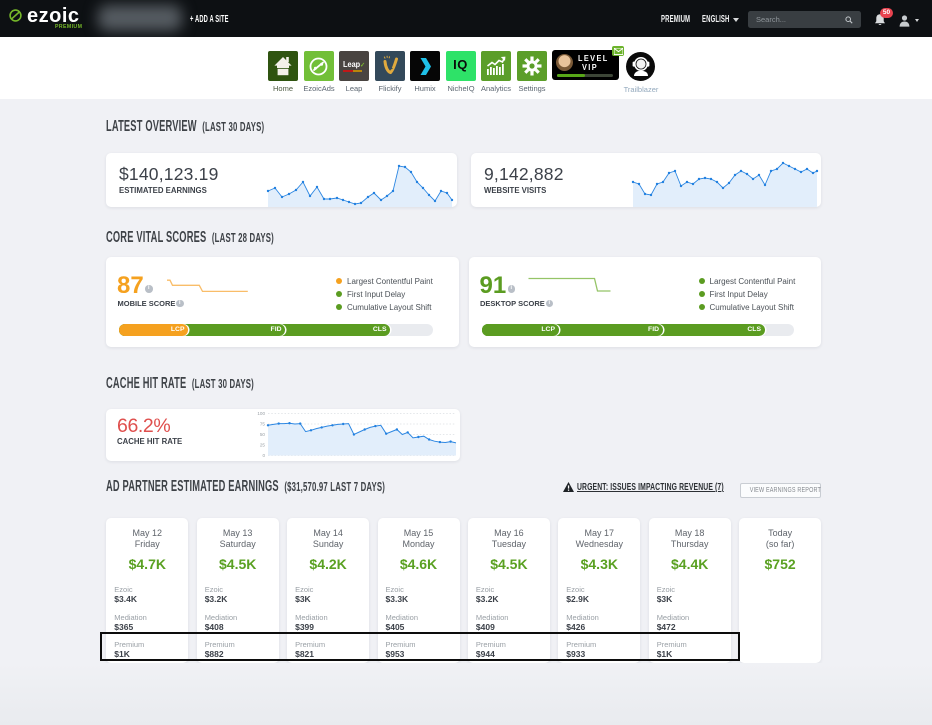 The height and width of the screenshot is (725, 932). Describe the element at coordinates (263, 424) in the screenshot. I see `svg-text: 75` at that location.